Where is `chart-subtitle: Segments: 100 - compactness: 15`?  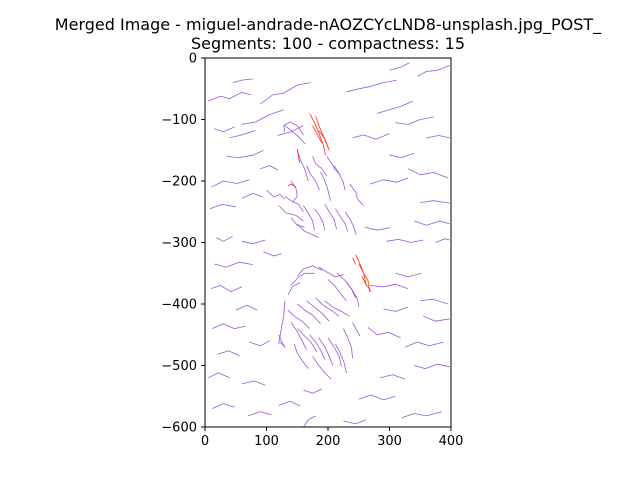 chart-subtitle: Segments: 100 - compactness: 15 is located at coordinates (328, 43).